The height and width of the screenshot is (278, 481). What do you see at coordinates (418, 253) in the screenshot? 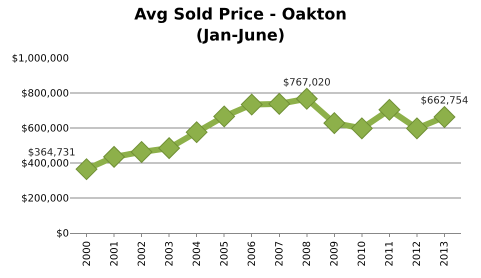
I see `x-tick-label: 2012` at bounding box center [418, 253].